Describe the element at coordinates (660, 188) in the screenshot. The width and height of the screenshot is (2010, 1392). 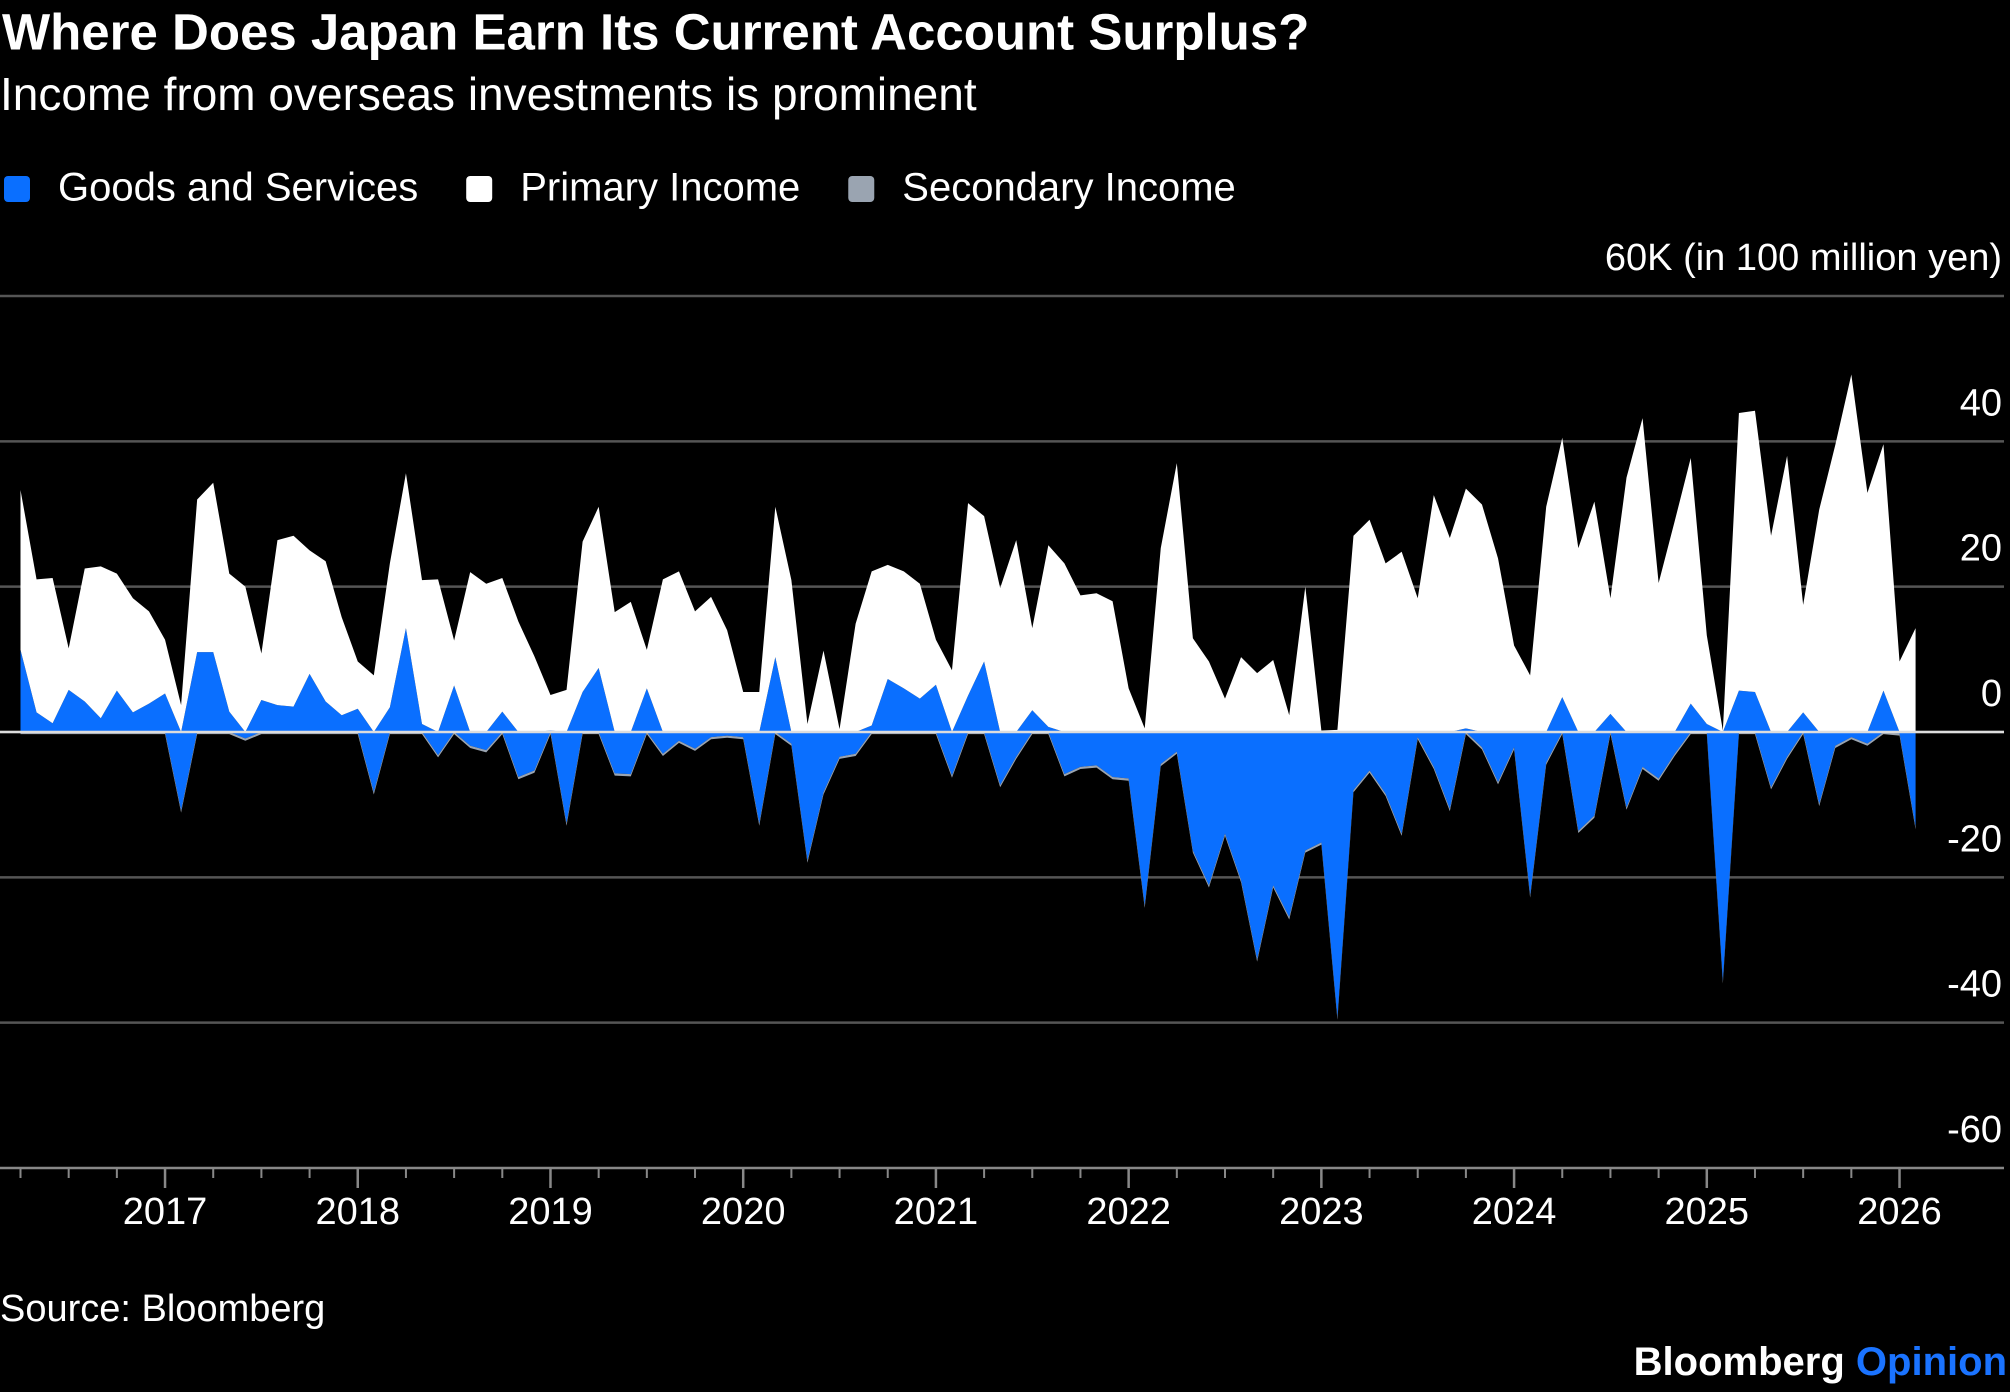
I see `legend-label: Primary Income` at that location.